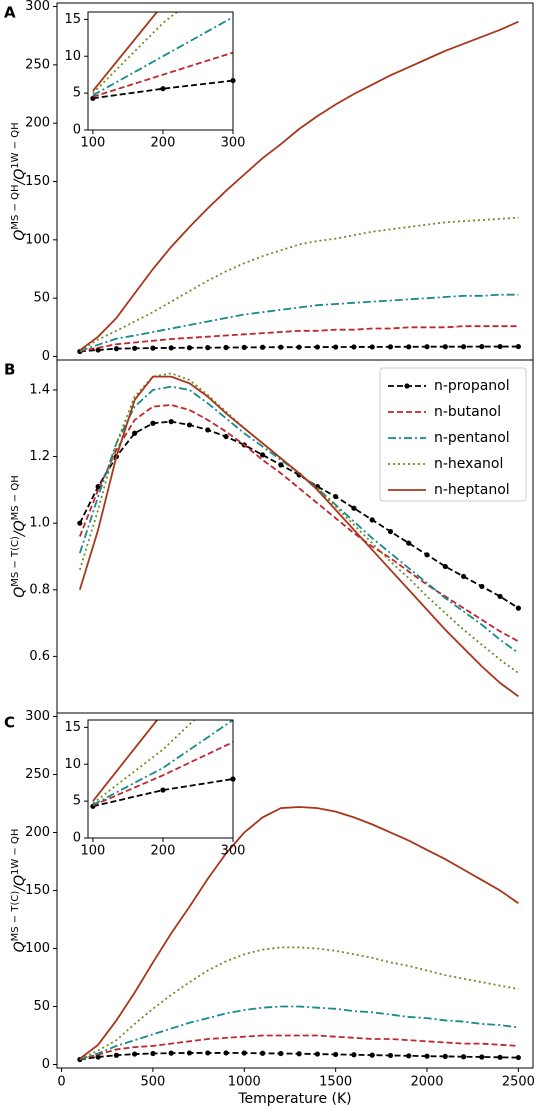  I want to click on y-tick-label: 1.4, so click(39, 389).